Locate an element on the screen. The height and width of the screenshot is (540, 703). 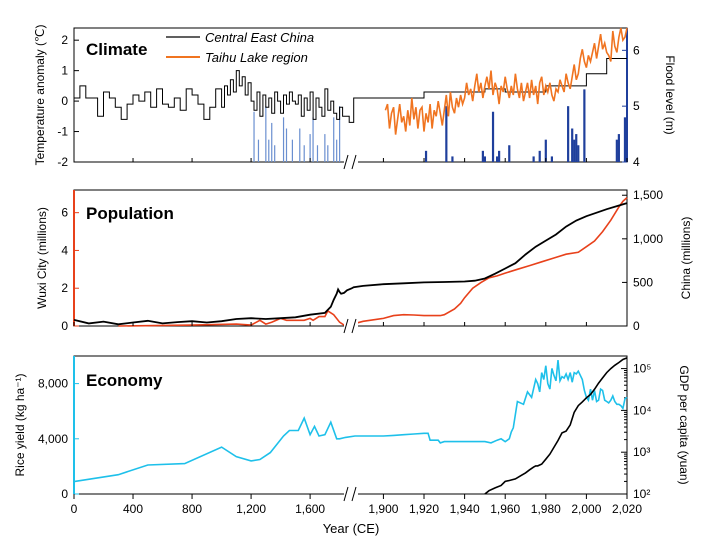
ytick-label-rice: 4,000 is located at coordinates (53, 439).